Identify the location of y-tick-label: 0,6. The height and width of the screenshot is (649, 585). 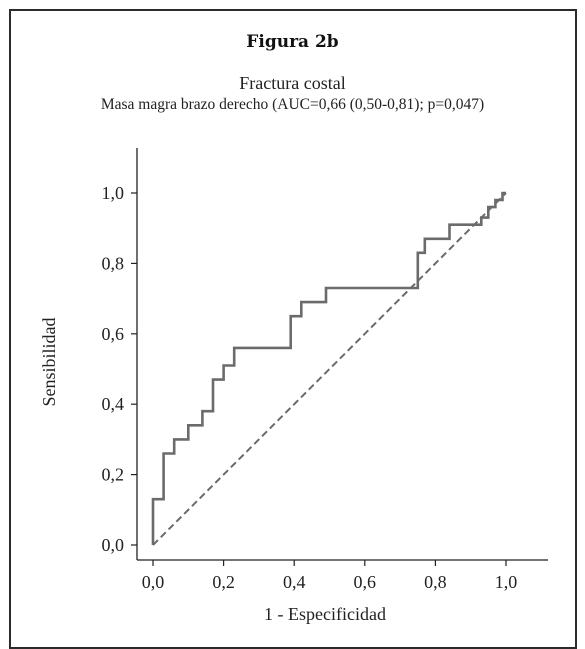
(113, 334).